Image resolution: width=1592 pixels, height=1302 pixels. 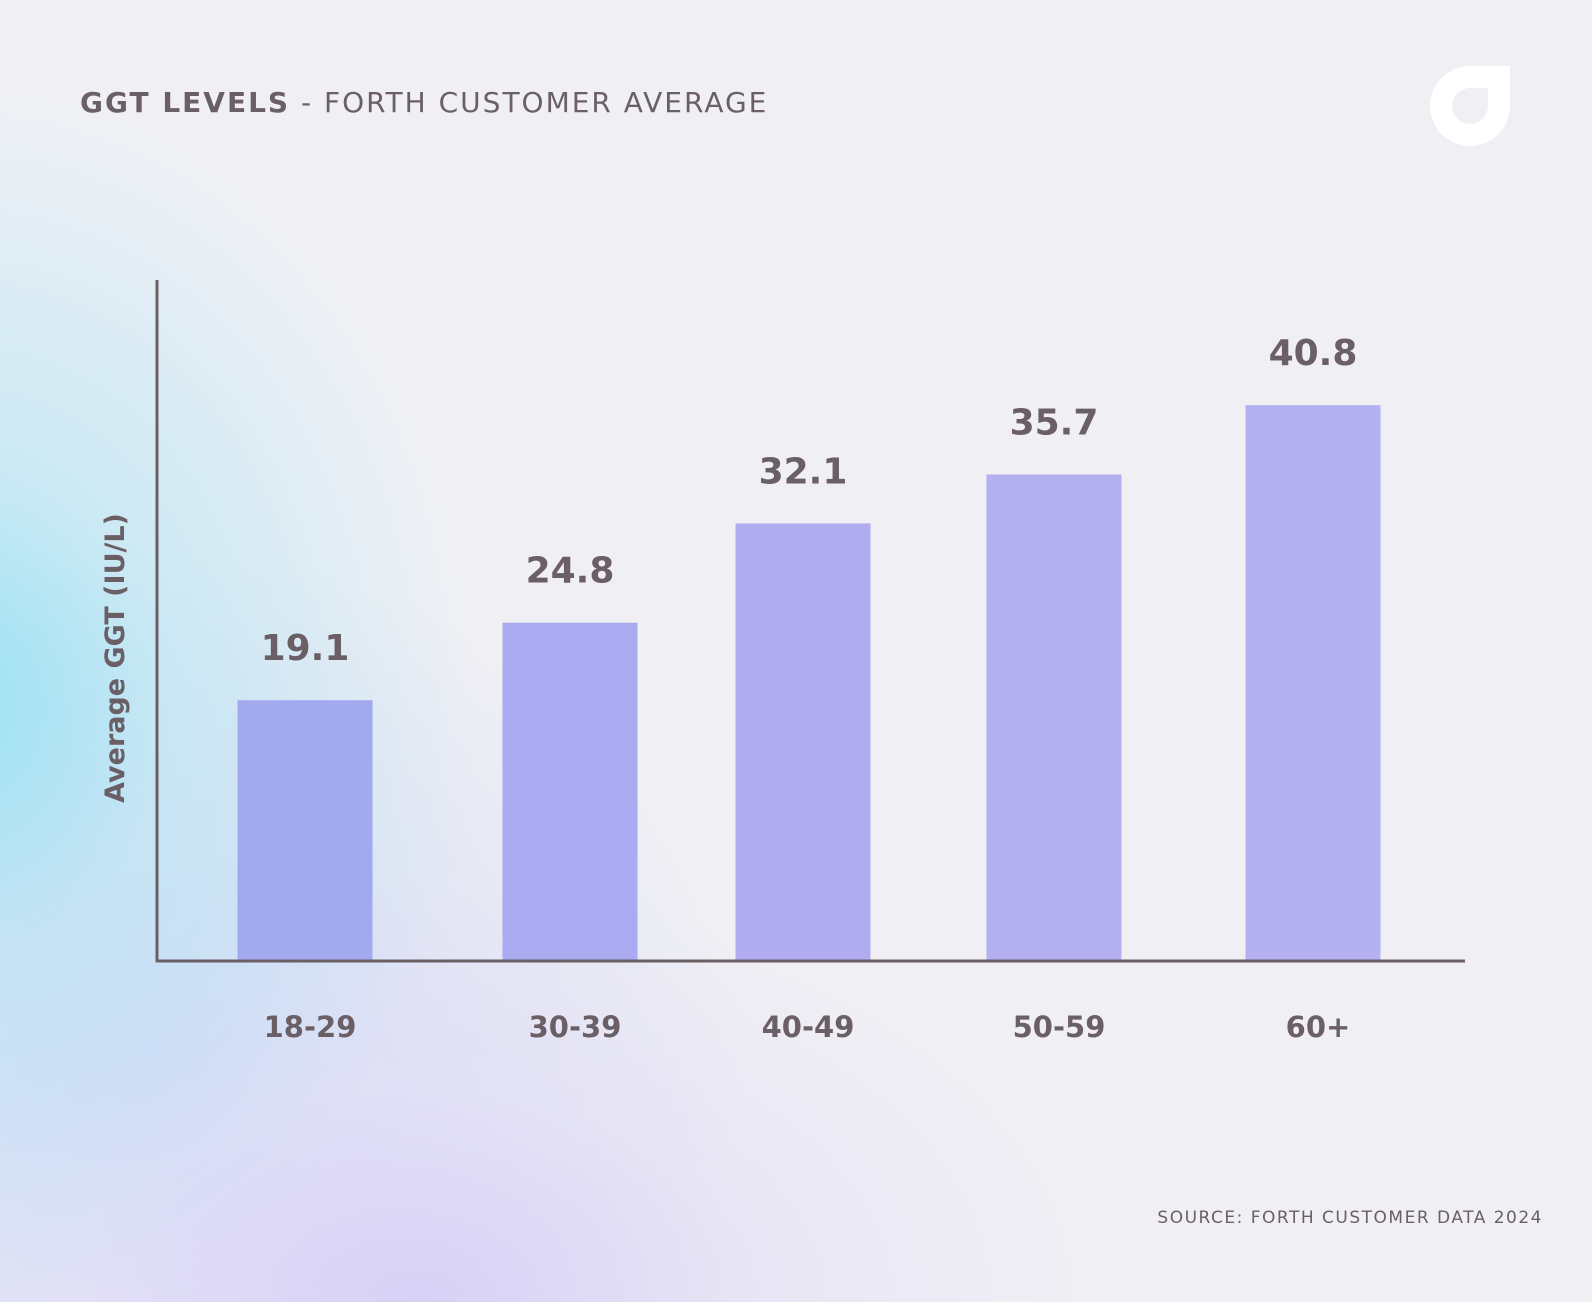 I want to click on chart-title: GGT LEVELS - FORTH CUSTOMER AVERAGE, so click(x=424, y=102).